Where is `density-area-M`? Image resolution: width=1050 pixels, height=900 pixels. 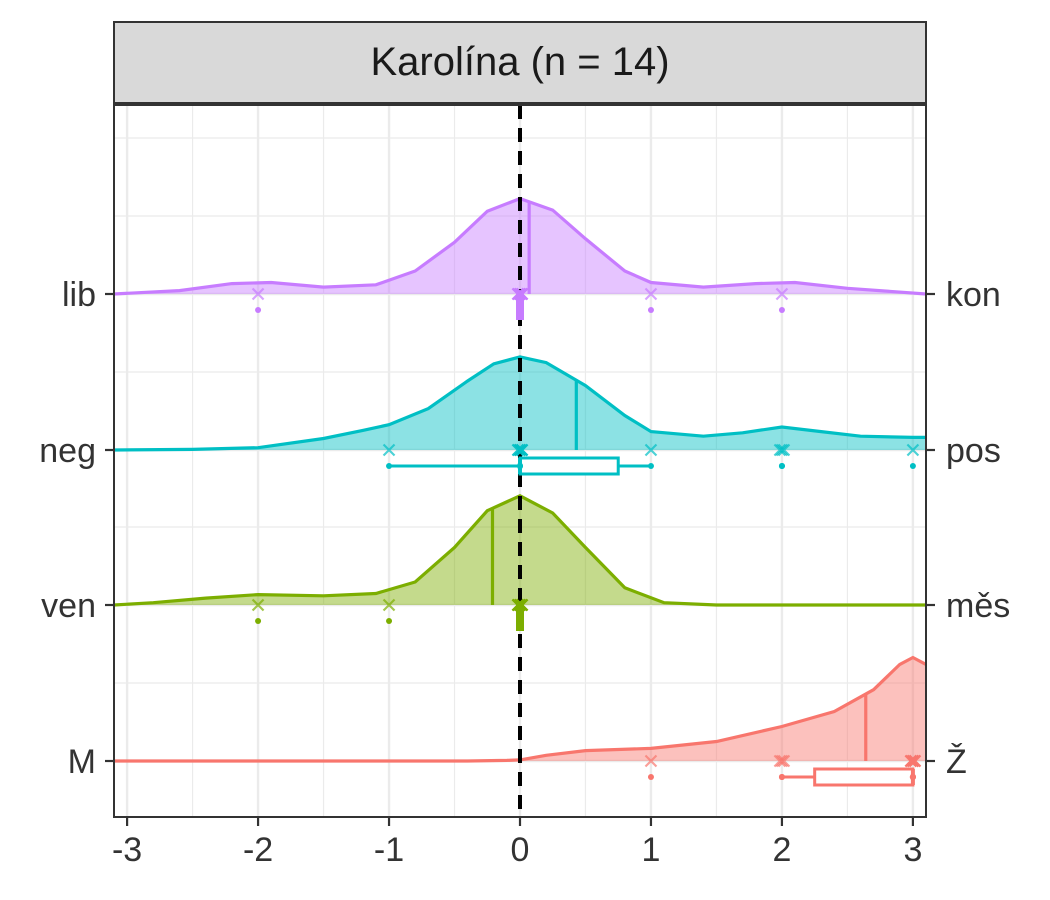
density-area-M is located at coordinates (520, 709).